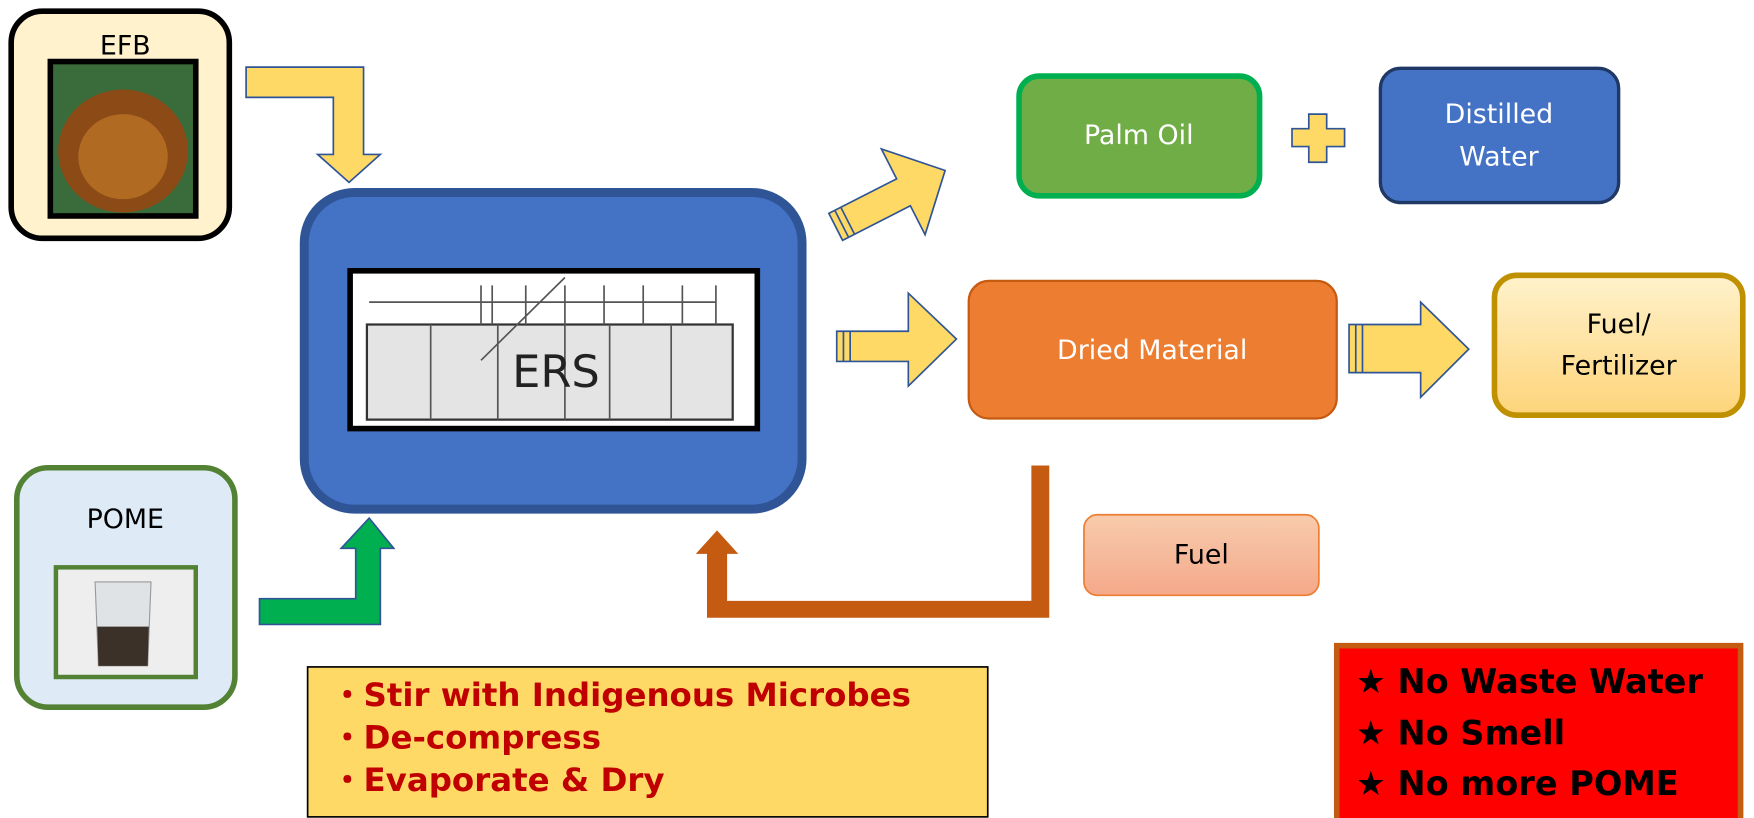  Describe the element at coordinates (1619, 366) in the screenshot. I see `fuel-fertilizer-label: Fertilizer` at that location.